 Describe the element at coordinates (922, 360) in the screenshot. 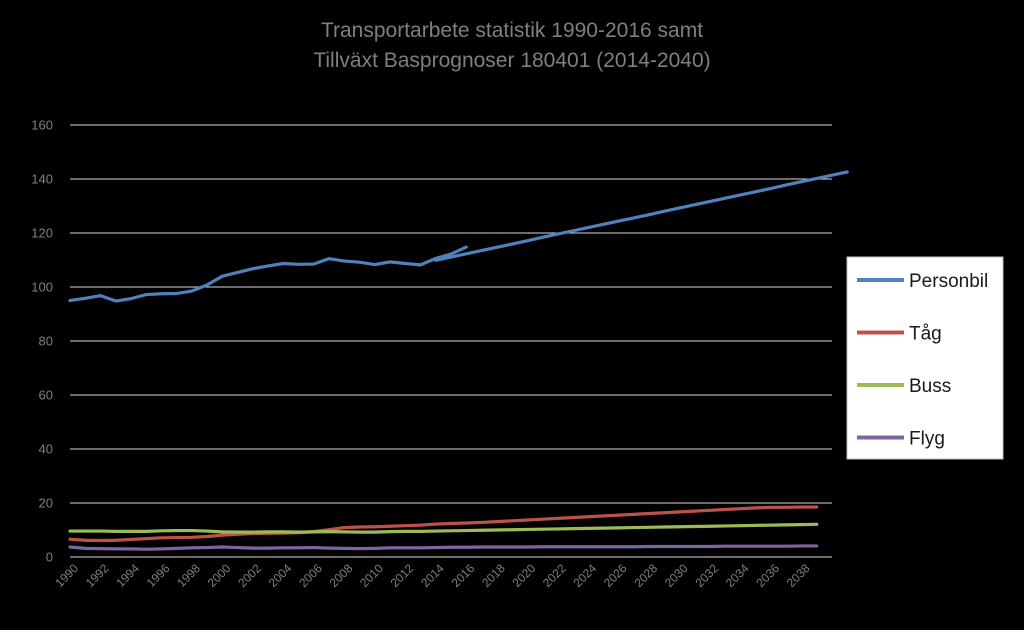

I see `legend-items: Personbil Tåg Buss Flyg` at that location.